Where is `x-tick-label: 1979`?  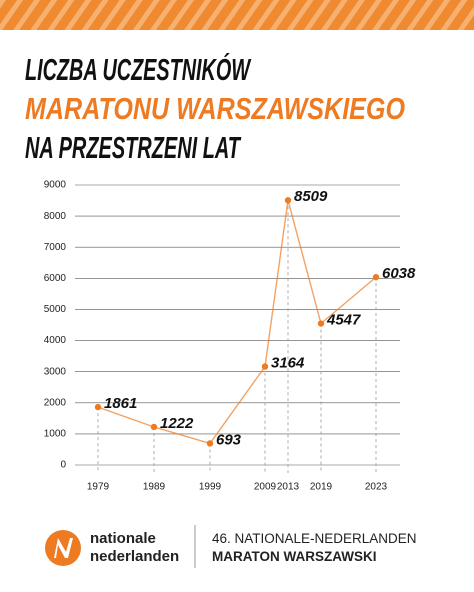 x-tick-label: 1979 is located at coordinates (98, 487).